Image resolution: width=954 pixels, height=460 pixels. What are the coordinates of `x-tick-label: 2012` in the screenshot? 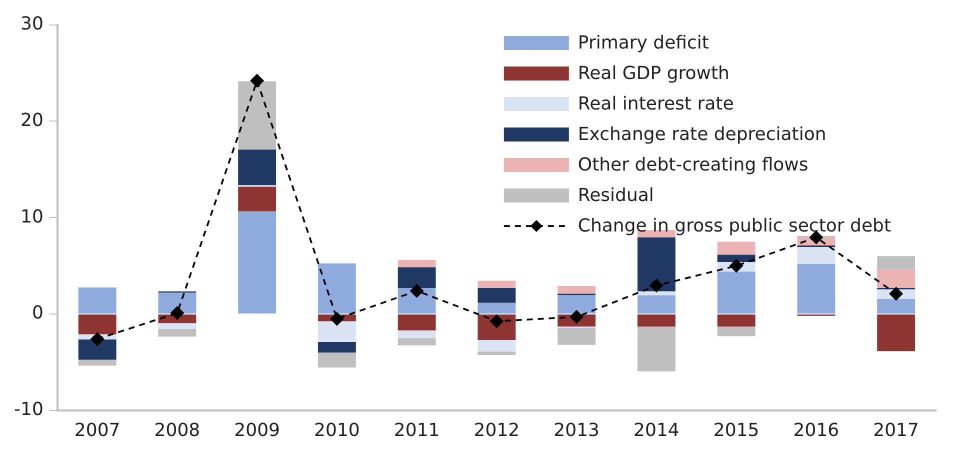 It's located at (497, 430).